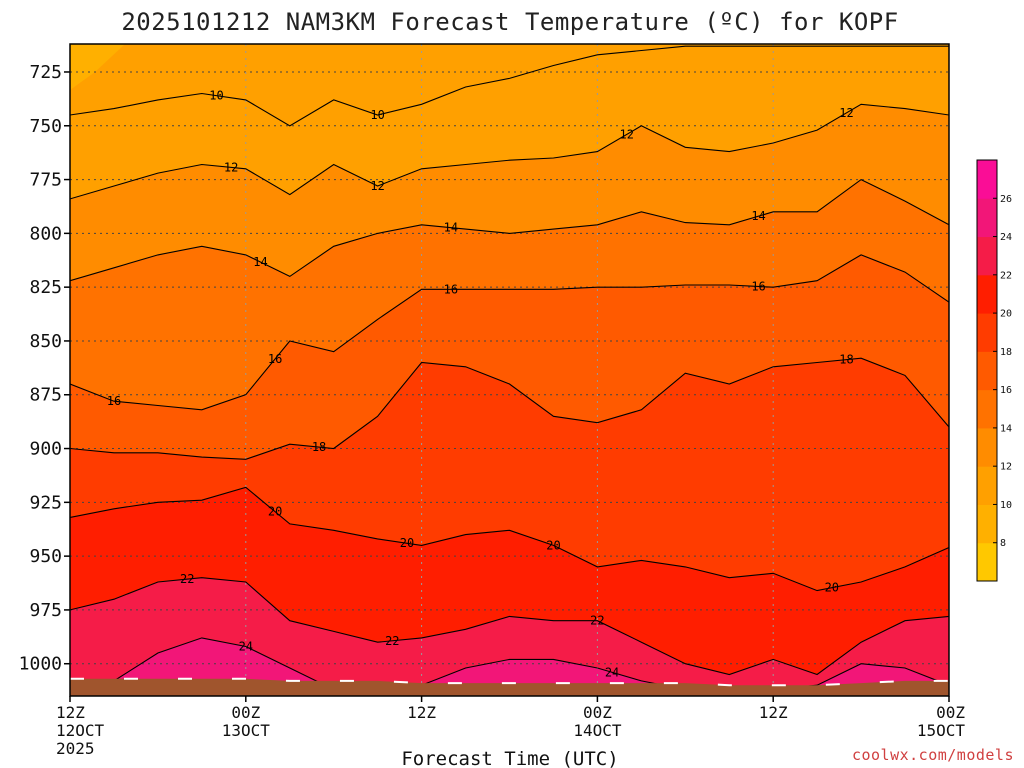  I want to click on colorbar: 8 10 12 14 16 18 20 22 24 26, so click(994, 370).